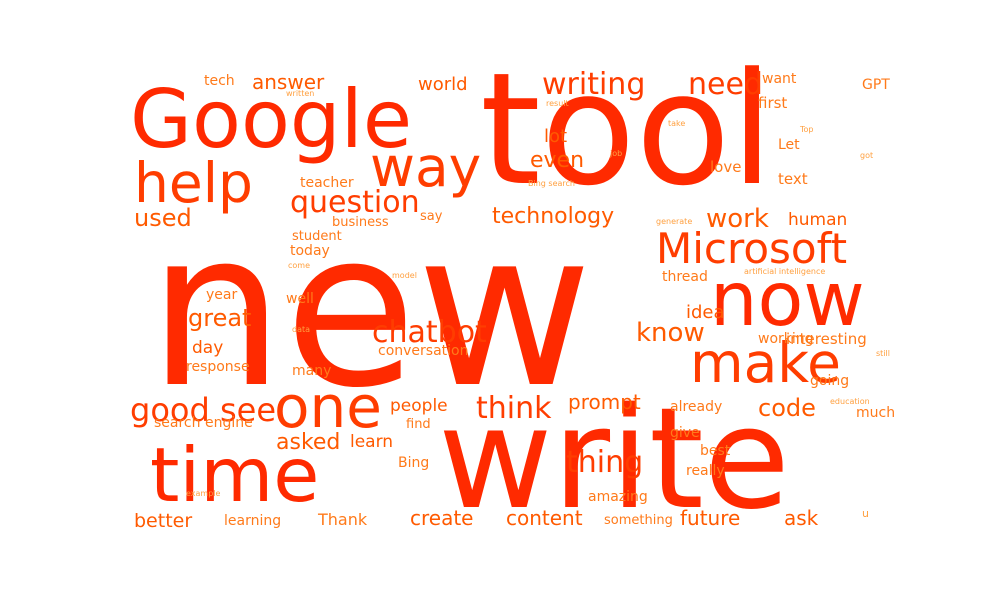  What do you see at coordinates (779, 79) in the screenshot?
I see `word-want: want` at bounding box center [779, 79].